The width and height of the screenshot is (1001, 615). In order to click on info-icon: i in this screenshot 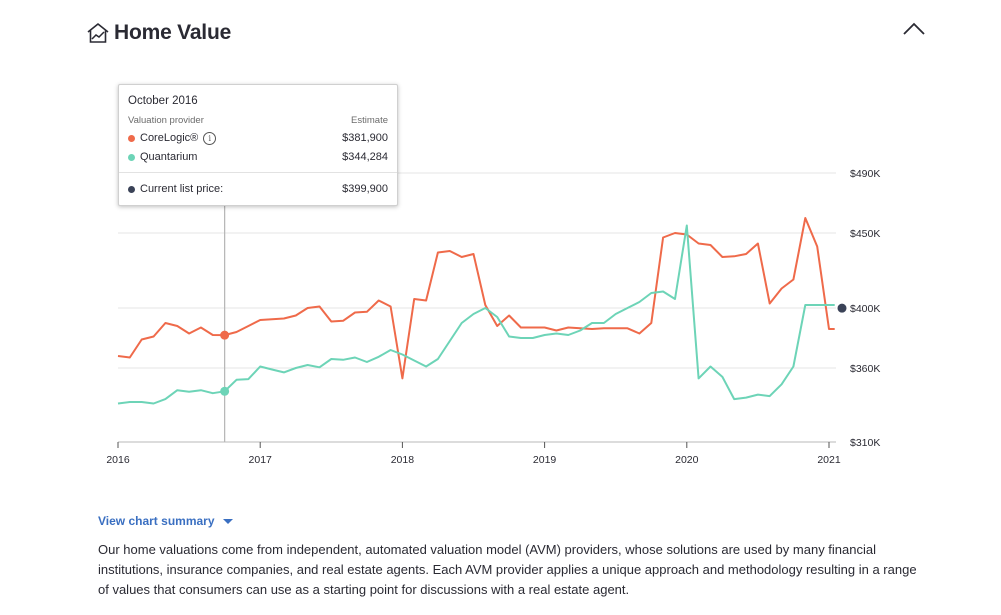, I will do `click(210, 138)`.